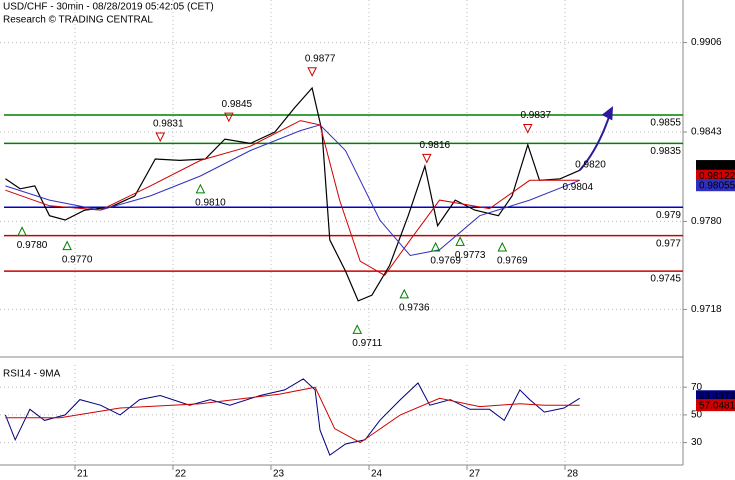 The image size is (735, 480). Describe the element at coordinates (168, 124) in the screenshot. I see `annotation-label: 0.9831` at that location.